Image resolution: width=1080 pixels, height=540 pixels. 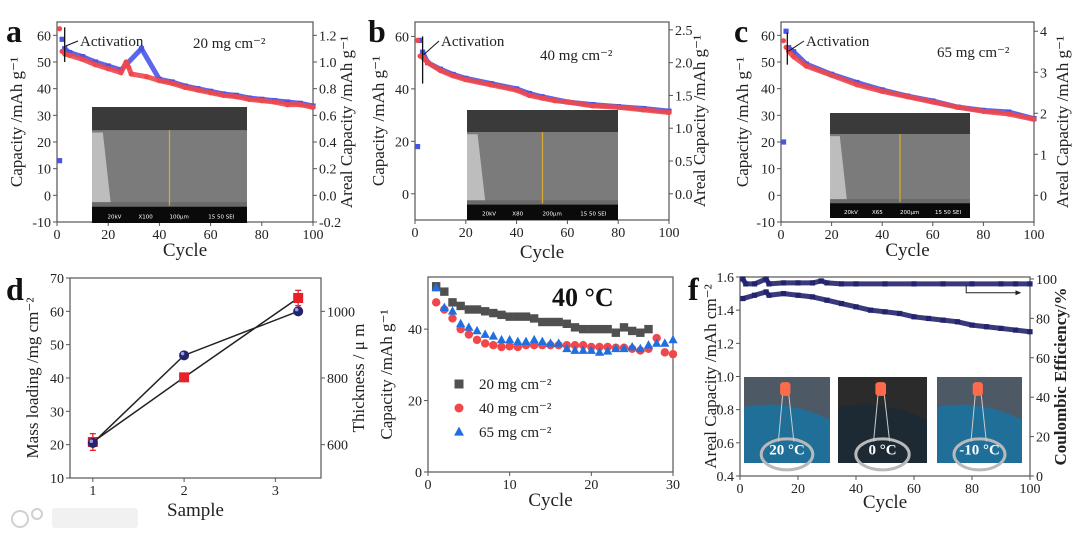 What do you see at coordinates (710, 376) in the screenshot?
I see `y-left-axis-label: Areal Capacity /mAh cm⁻²` at bounding box center [710, 376].